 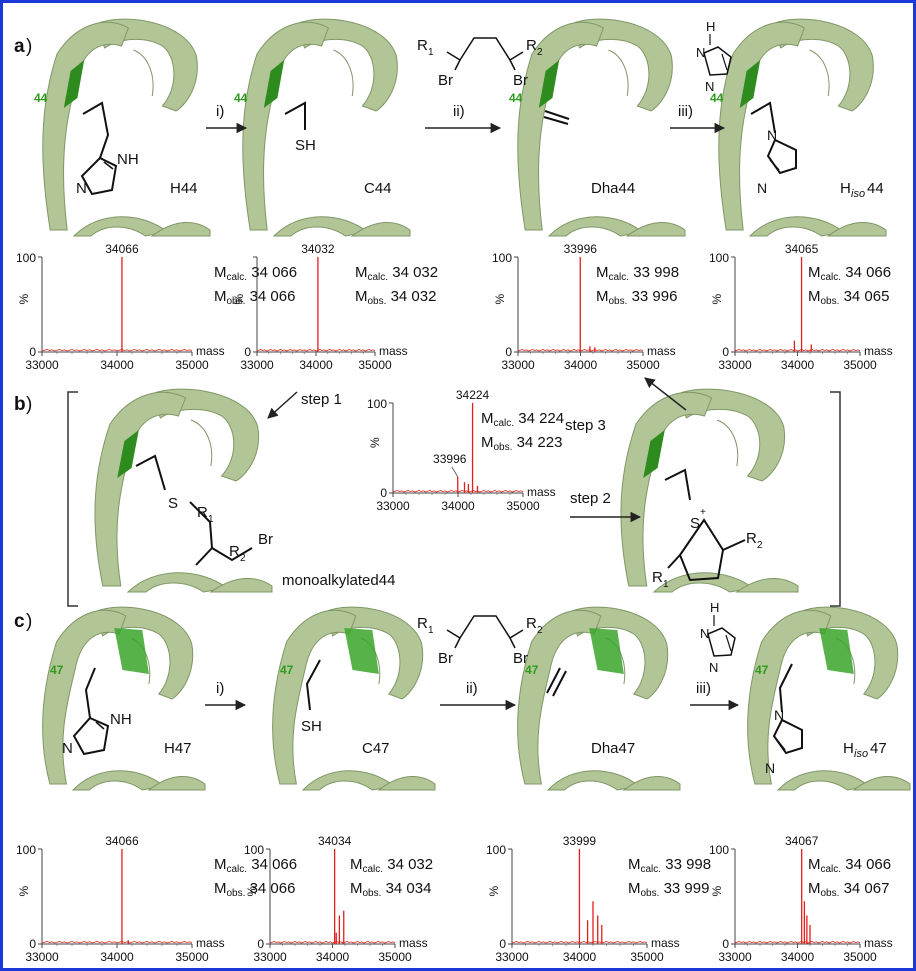 What do you see at coordinates (718, 637) in the screenshot?
I see `imidazole-reagent-c: H N N` at bounding box center [718, 637].